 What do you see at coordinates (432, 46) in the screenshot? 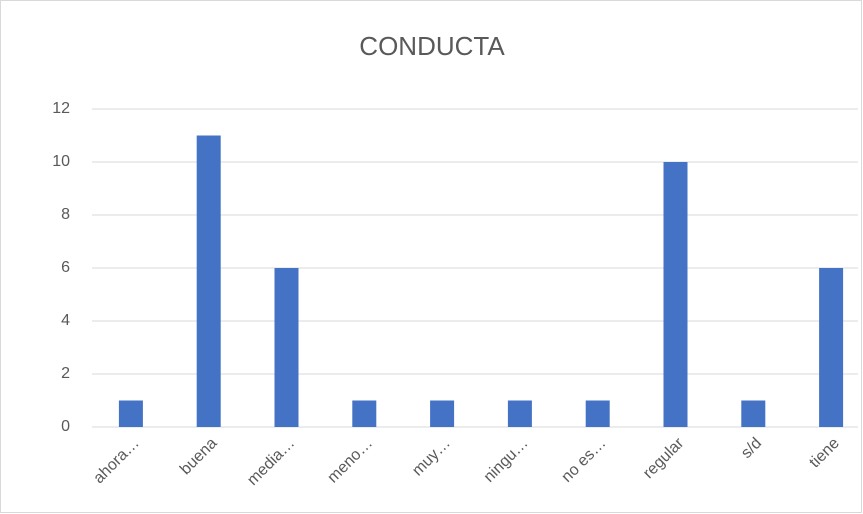
I see `chart-title: CONDUCTA` at bounding box center [432, 46].